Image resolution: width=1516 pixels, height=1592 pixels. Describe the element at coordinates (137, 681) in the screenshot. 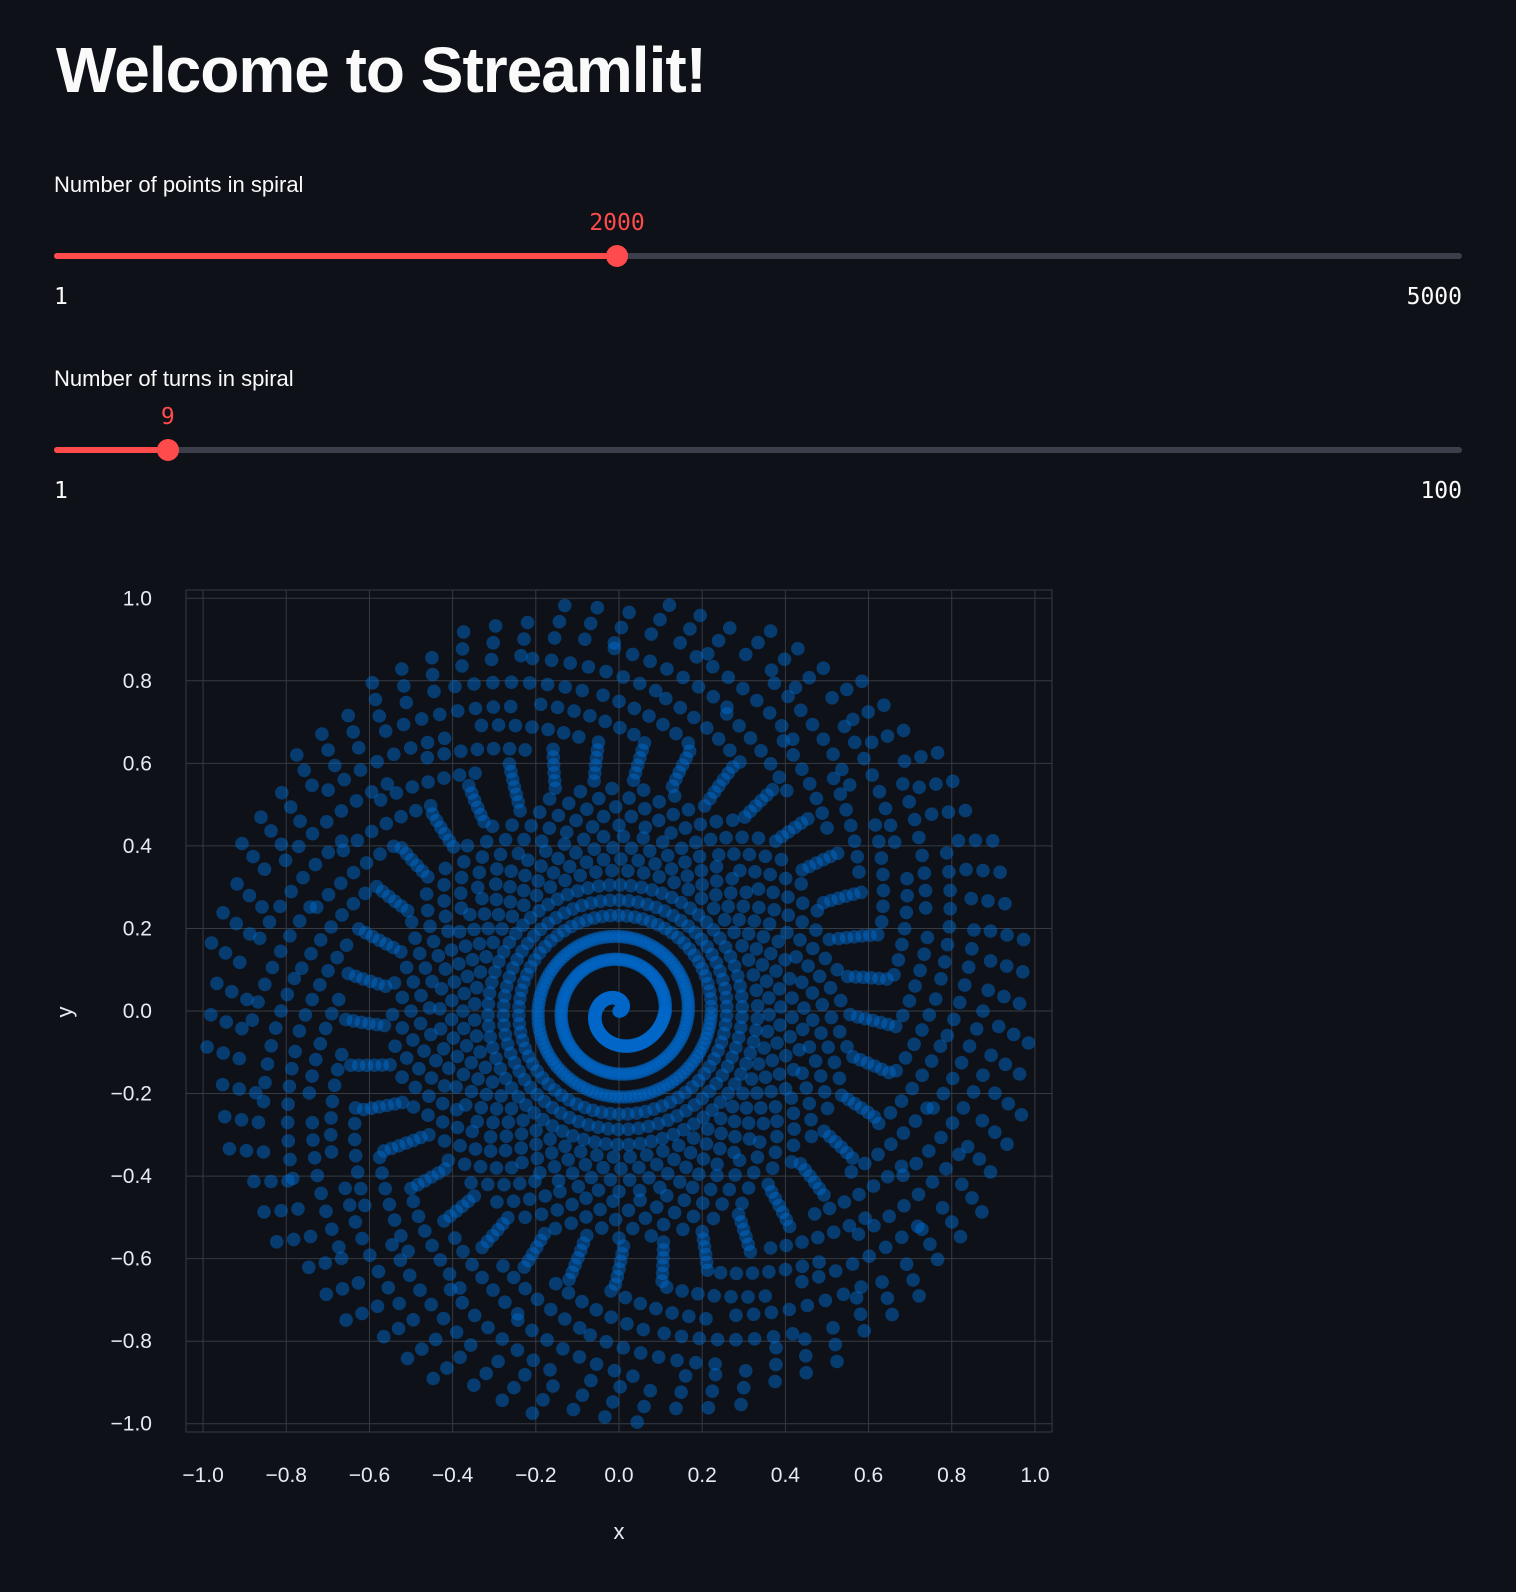

I see `y-tick-label: 0.8` at that location.